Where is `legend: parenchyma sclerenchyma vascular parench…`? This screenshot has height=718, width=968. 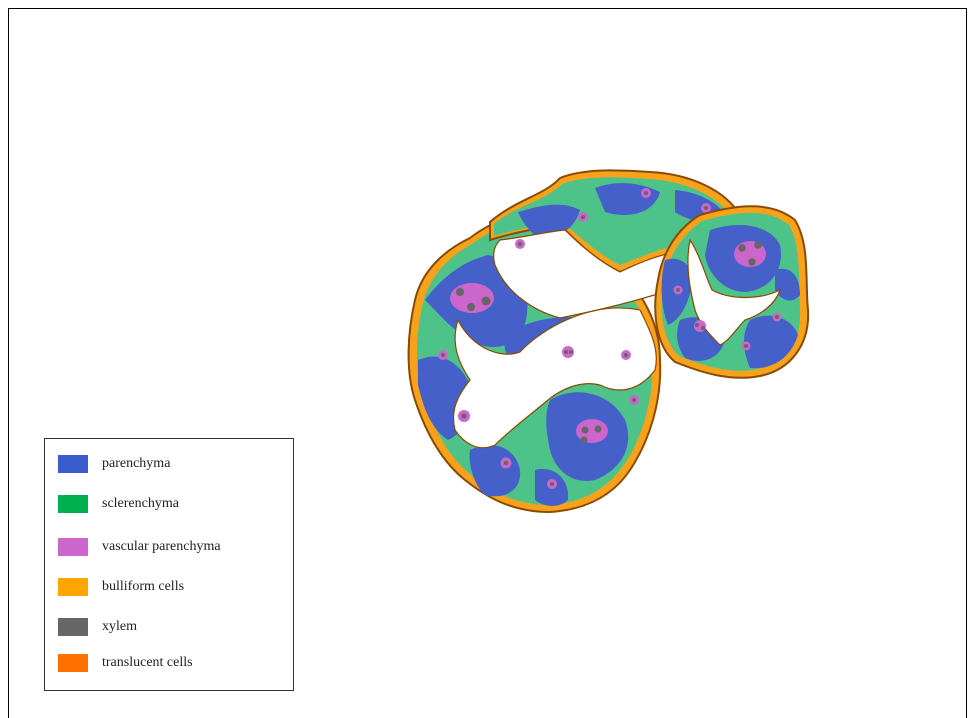 legend: parenchyma sclerenchyma vascular parench… is located at coordinates (169, 564).